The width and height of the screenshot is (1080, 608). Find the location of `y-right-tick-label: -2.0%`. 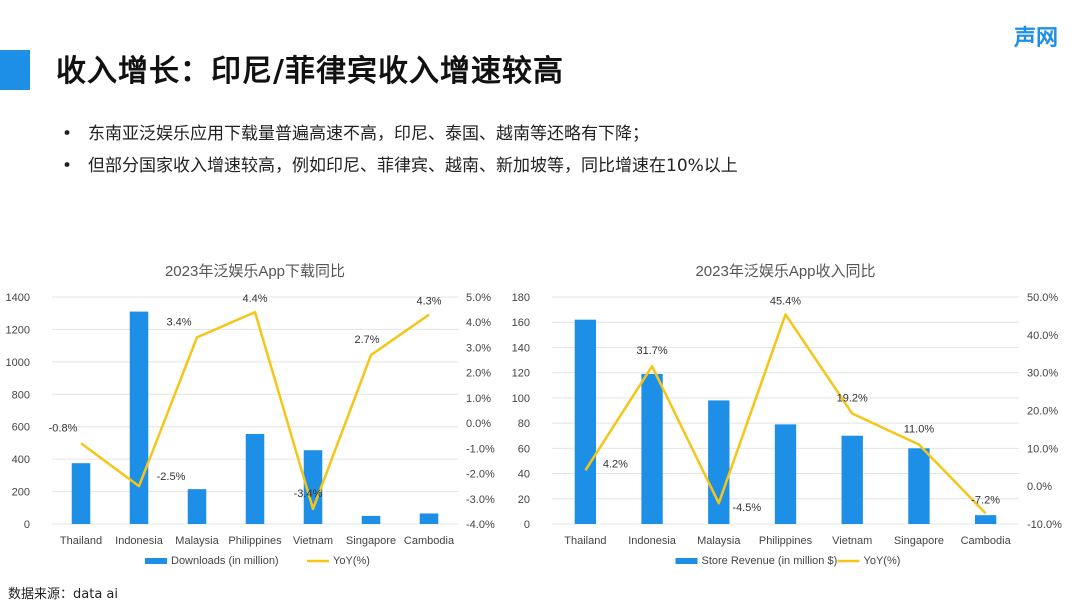

y-right-tick-label: -2.0% is located at coordinates (480, 475).